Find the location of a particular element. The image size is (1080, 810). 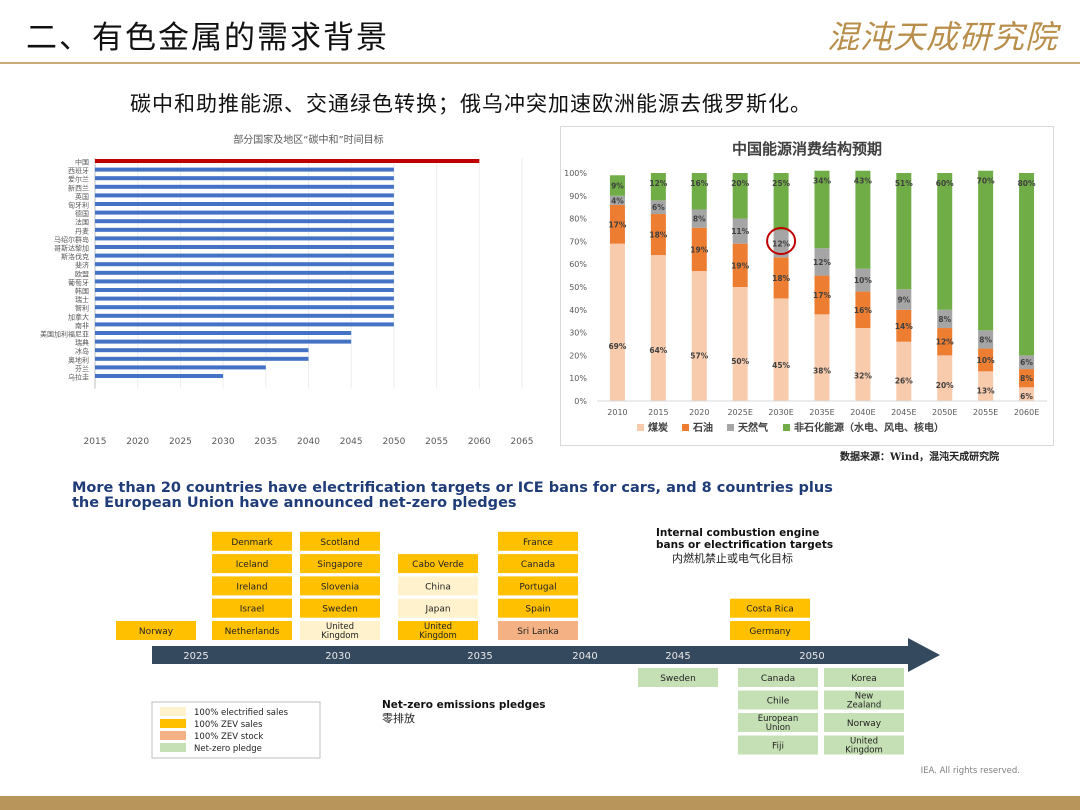

country-label: Sweden is located at coordinates (340, 610).